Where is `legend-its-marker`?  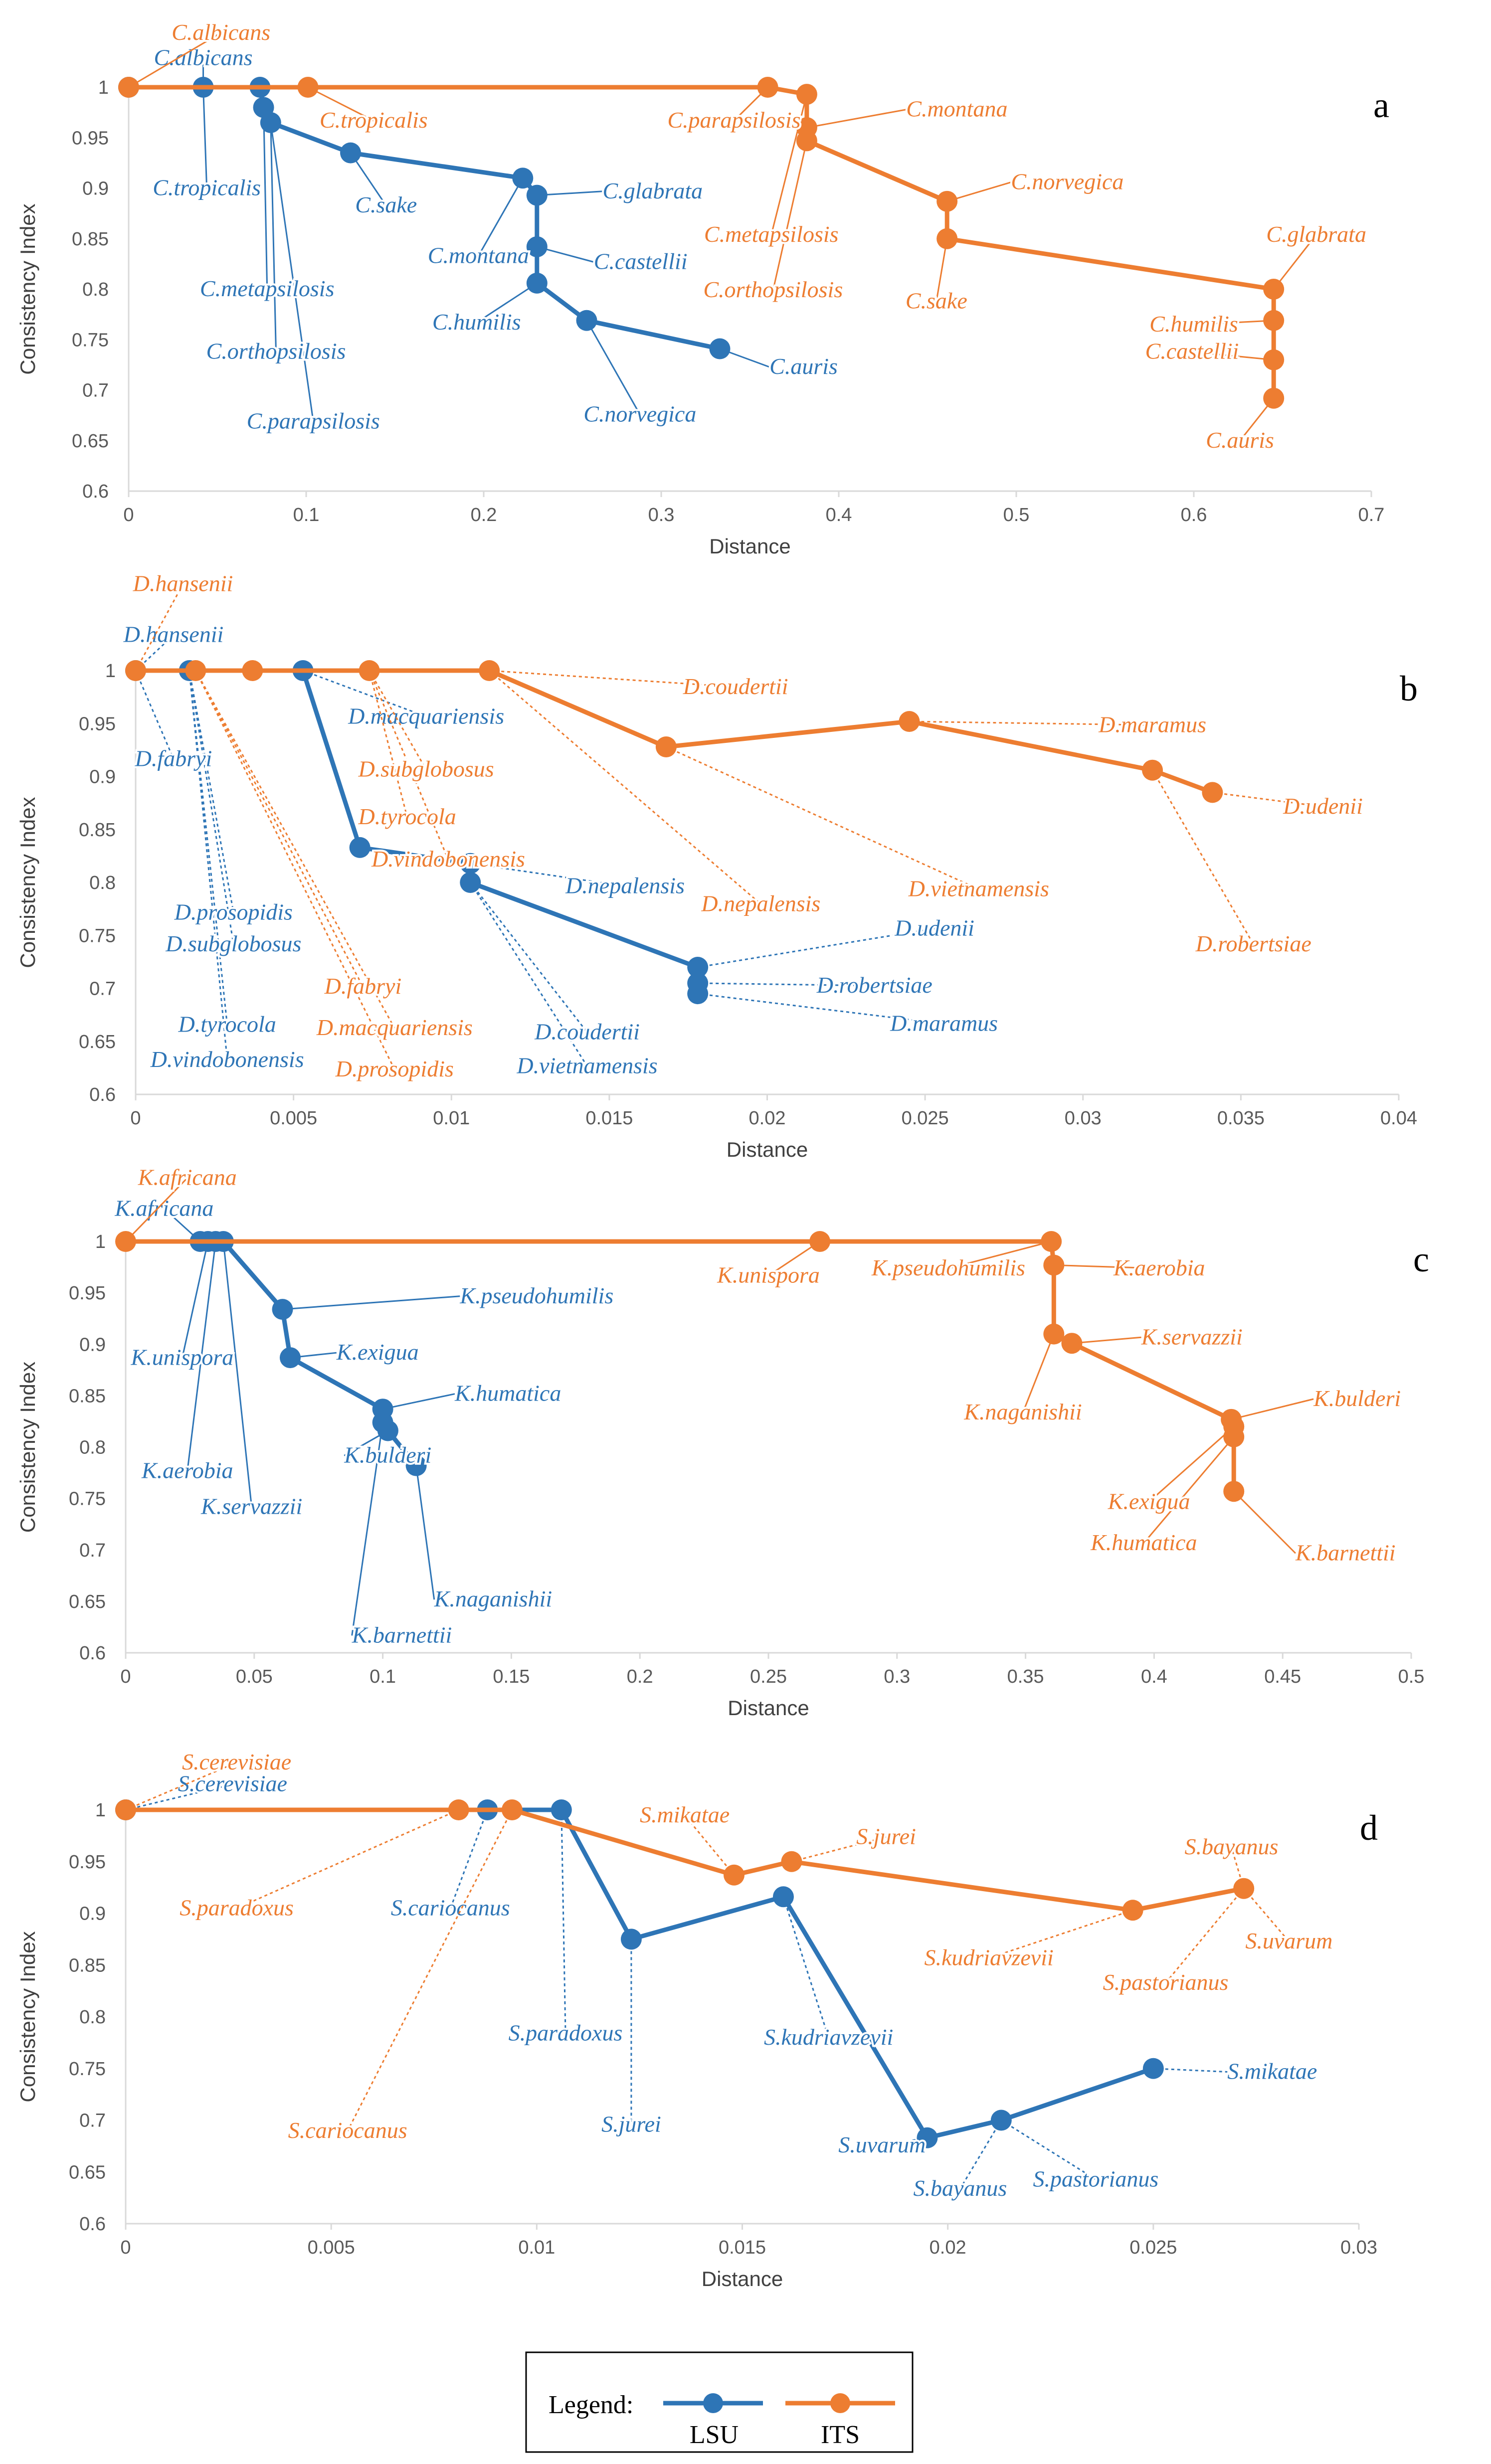
legend-its-marker is located at coordinates (840, 2403).